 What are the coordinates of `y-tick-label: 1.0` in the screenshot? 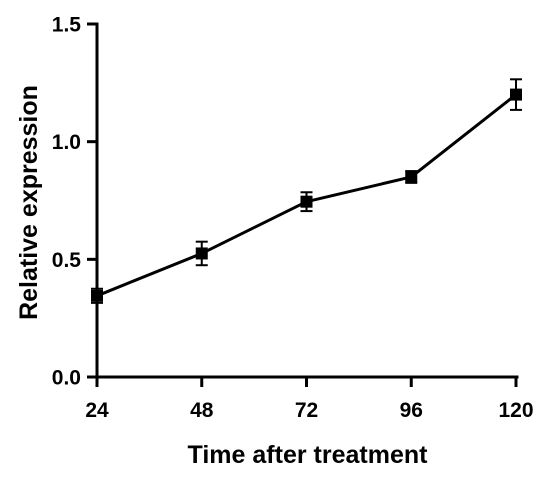 It's located at (66, 142).